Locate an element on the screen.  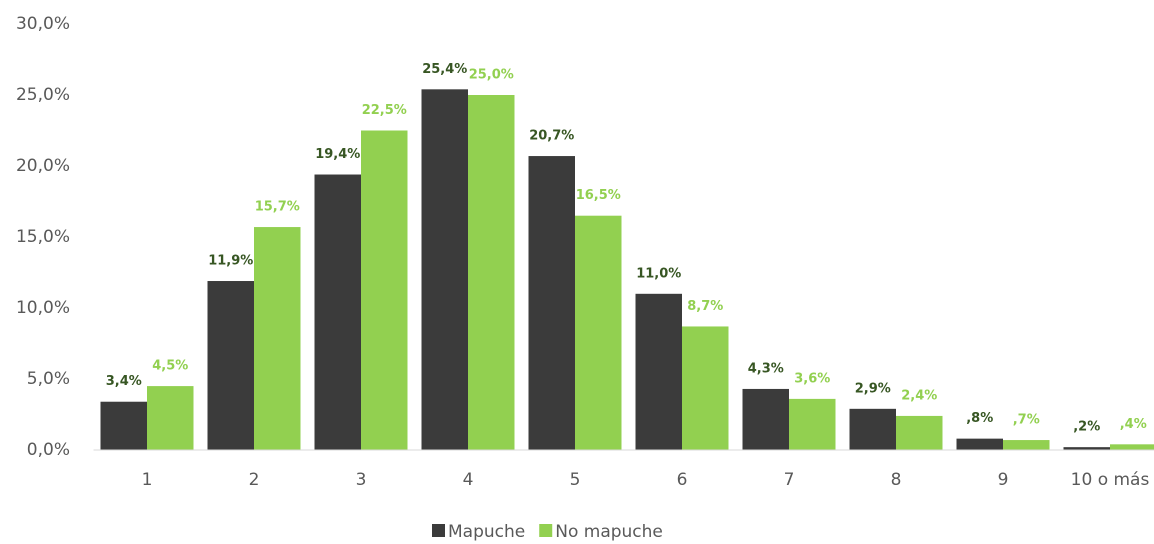
value-label: 11,9% is located at coordinates (230, 261).